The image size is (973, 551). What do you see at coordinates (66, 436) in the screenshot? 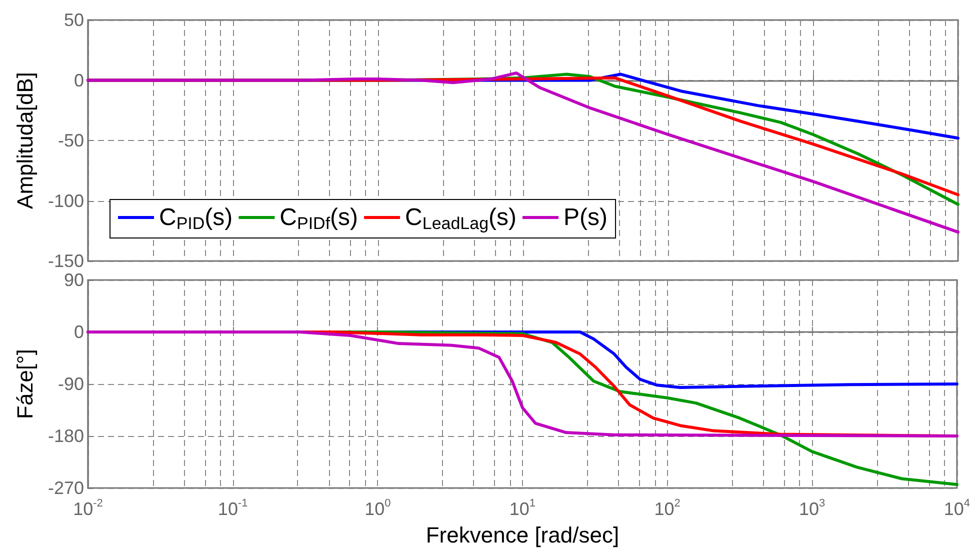
I see `y-tick-label: -180` at bounding box center [66, 436].